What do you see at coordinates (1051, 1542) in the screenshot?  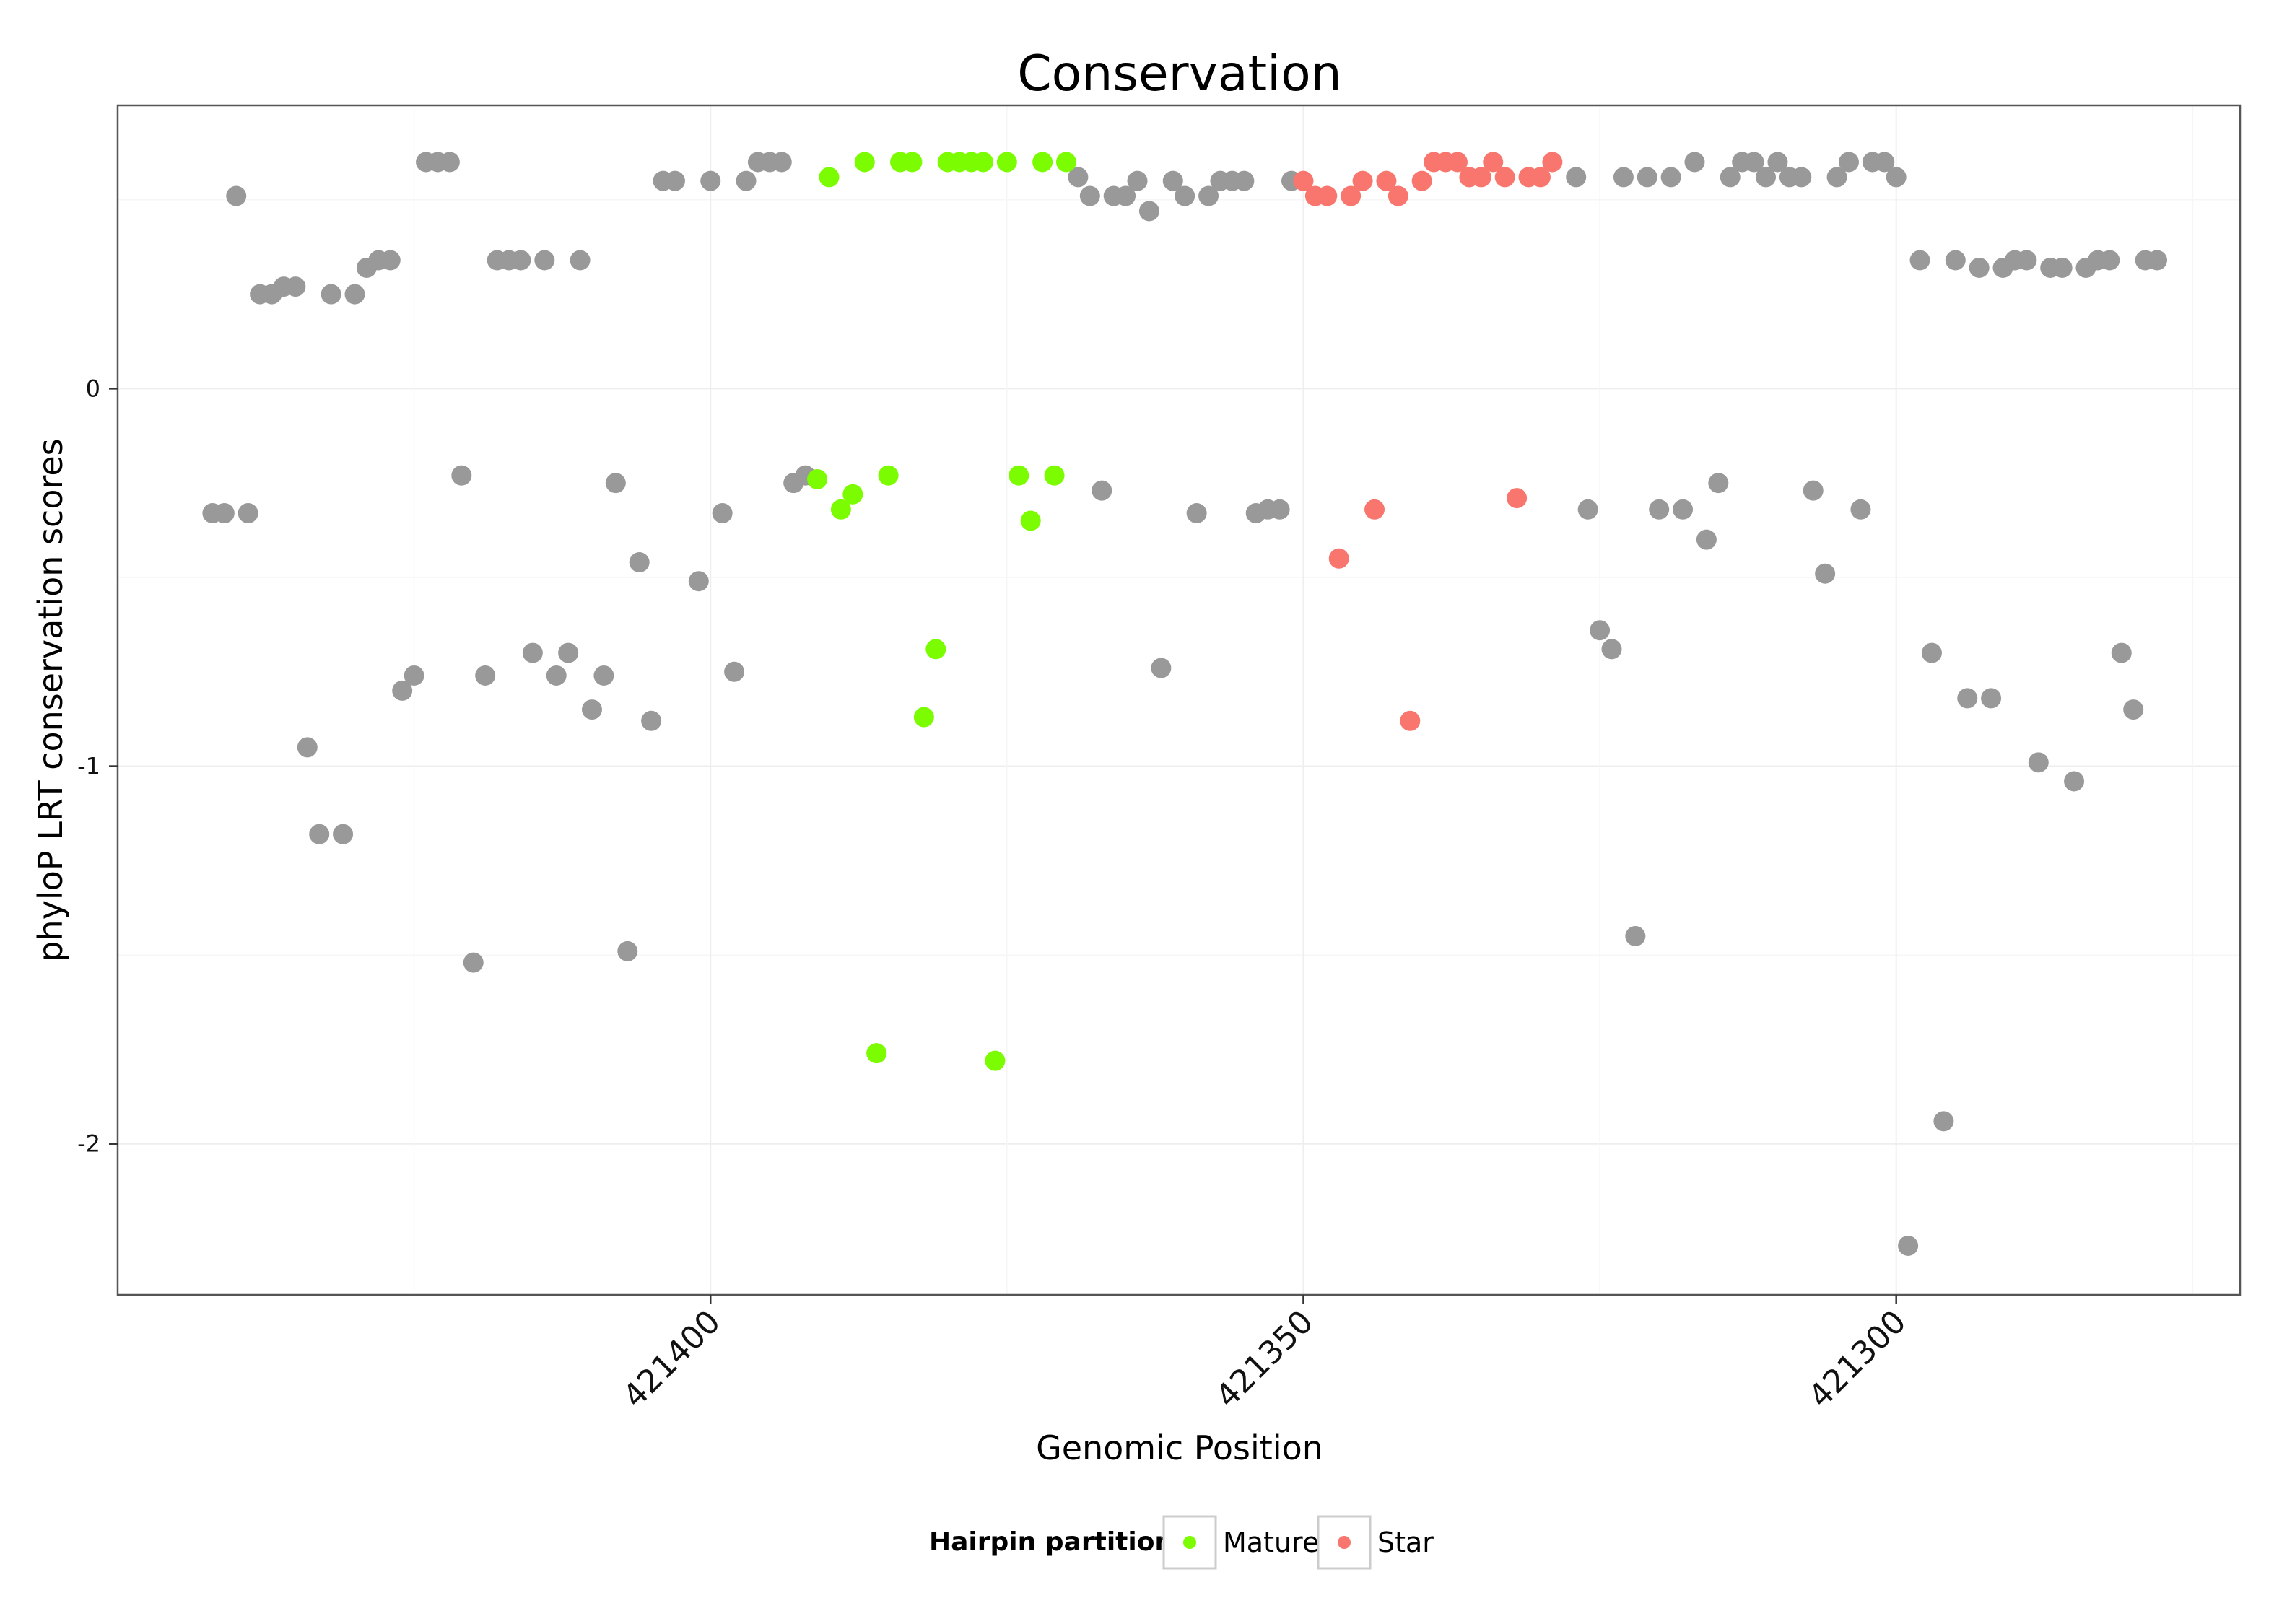 I see `legend-title: Hairpin partition` at bounding box center [1051, 1542].